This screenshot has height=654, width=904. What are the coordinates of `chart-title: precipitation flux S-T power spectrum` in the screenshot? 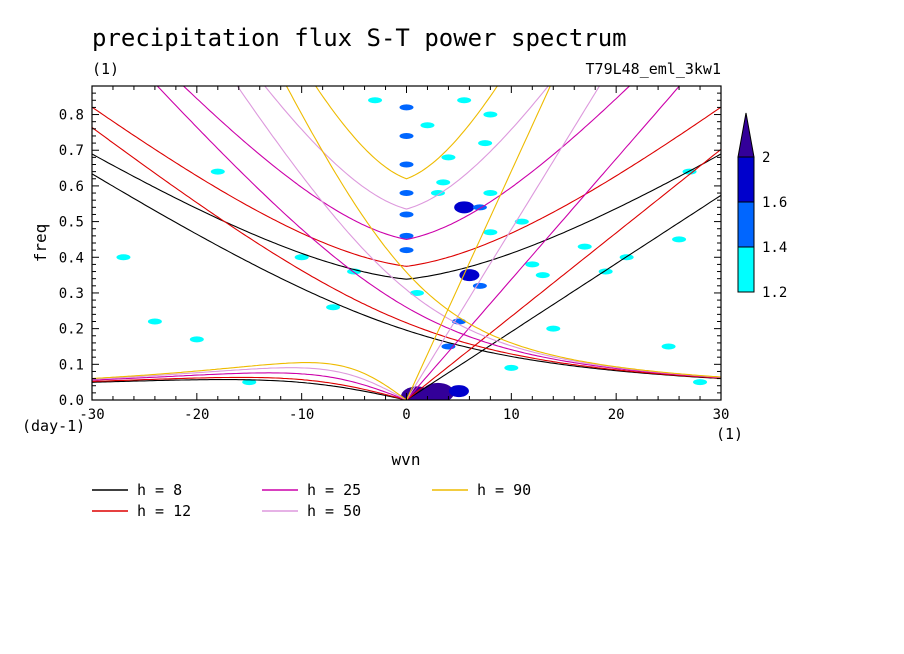 It's located at (359, 38).